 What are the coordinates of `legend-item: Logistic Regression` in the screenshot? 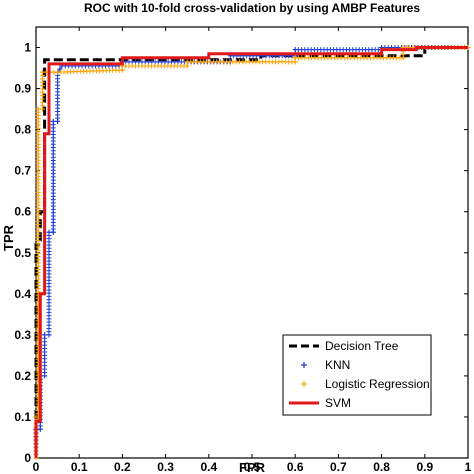 It's located at (365, 384).